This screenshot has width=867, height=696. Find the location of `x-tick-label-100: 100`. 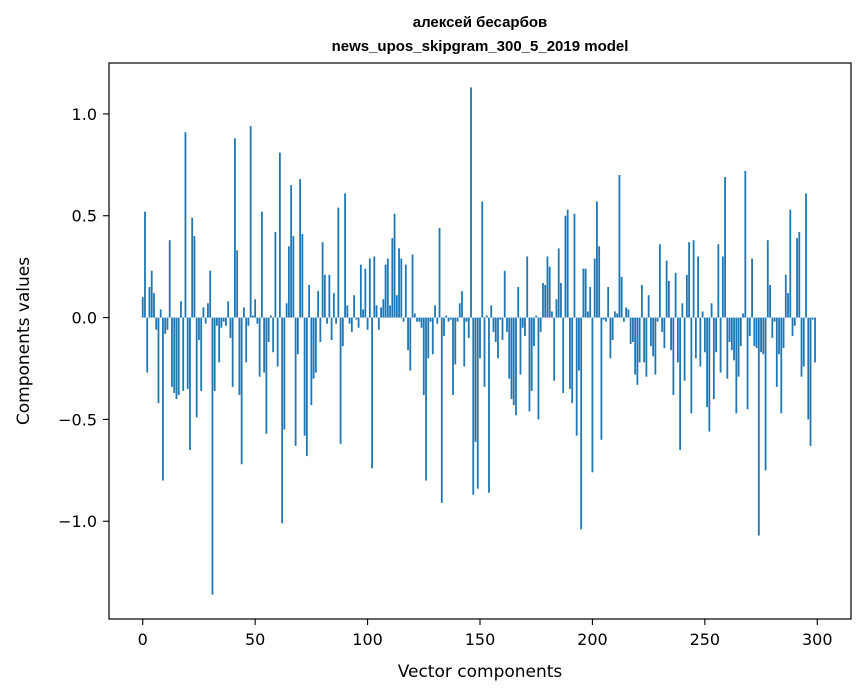

x-tick-label-100: 100 is located at coordinates (367, 639).